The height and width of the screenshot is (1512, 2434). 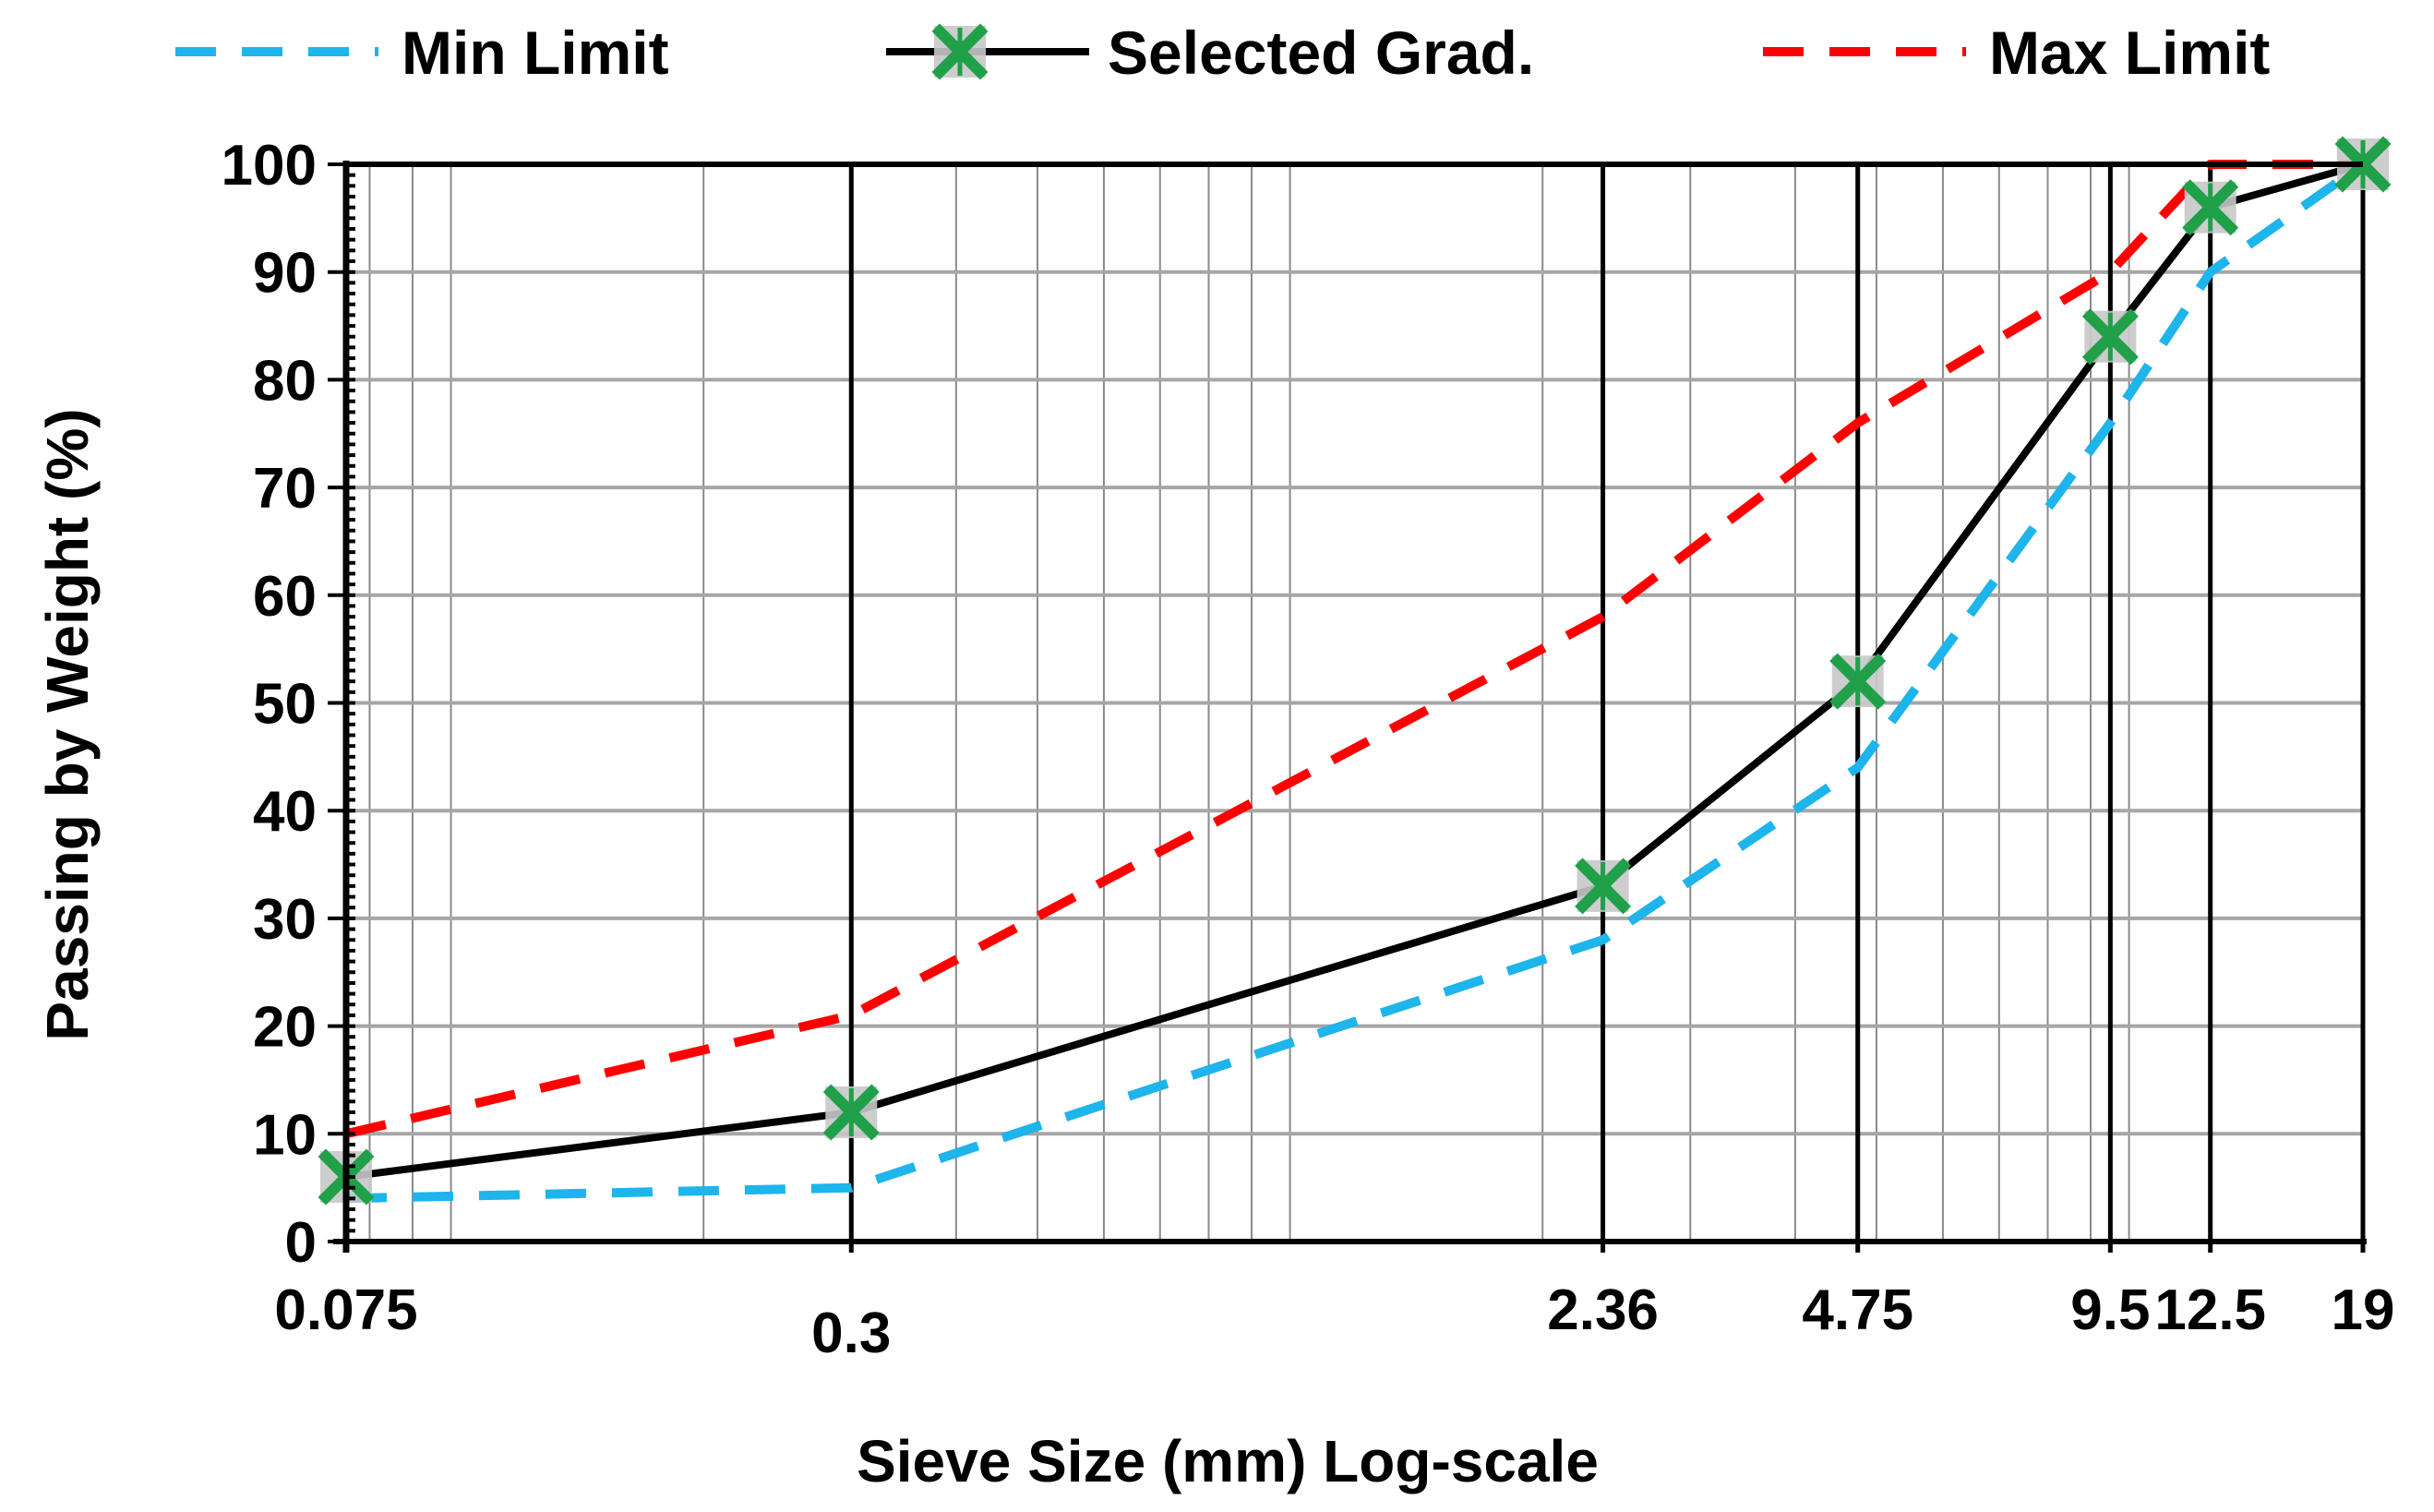 I want to click on legend: Min Limit Selected Grad. Max Limit, so click(x=1222, y=52).